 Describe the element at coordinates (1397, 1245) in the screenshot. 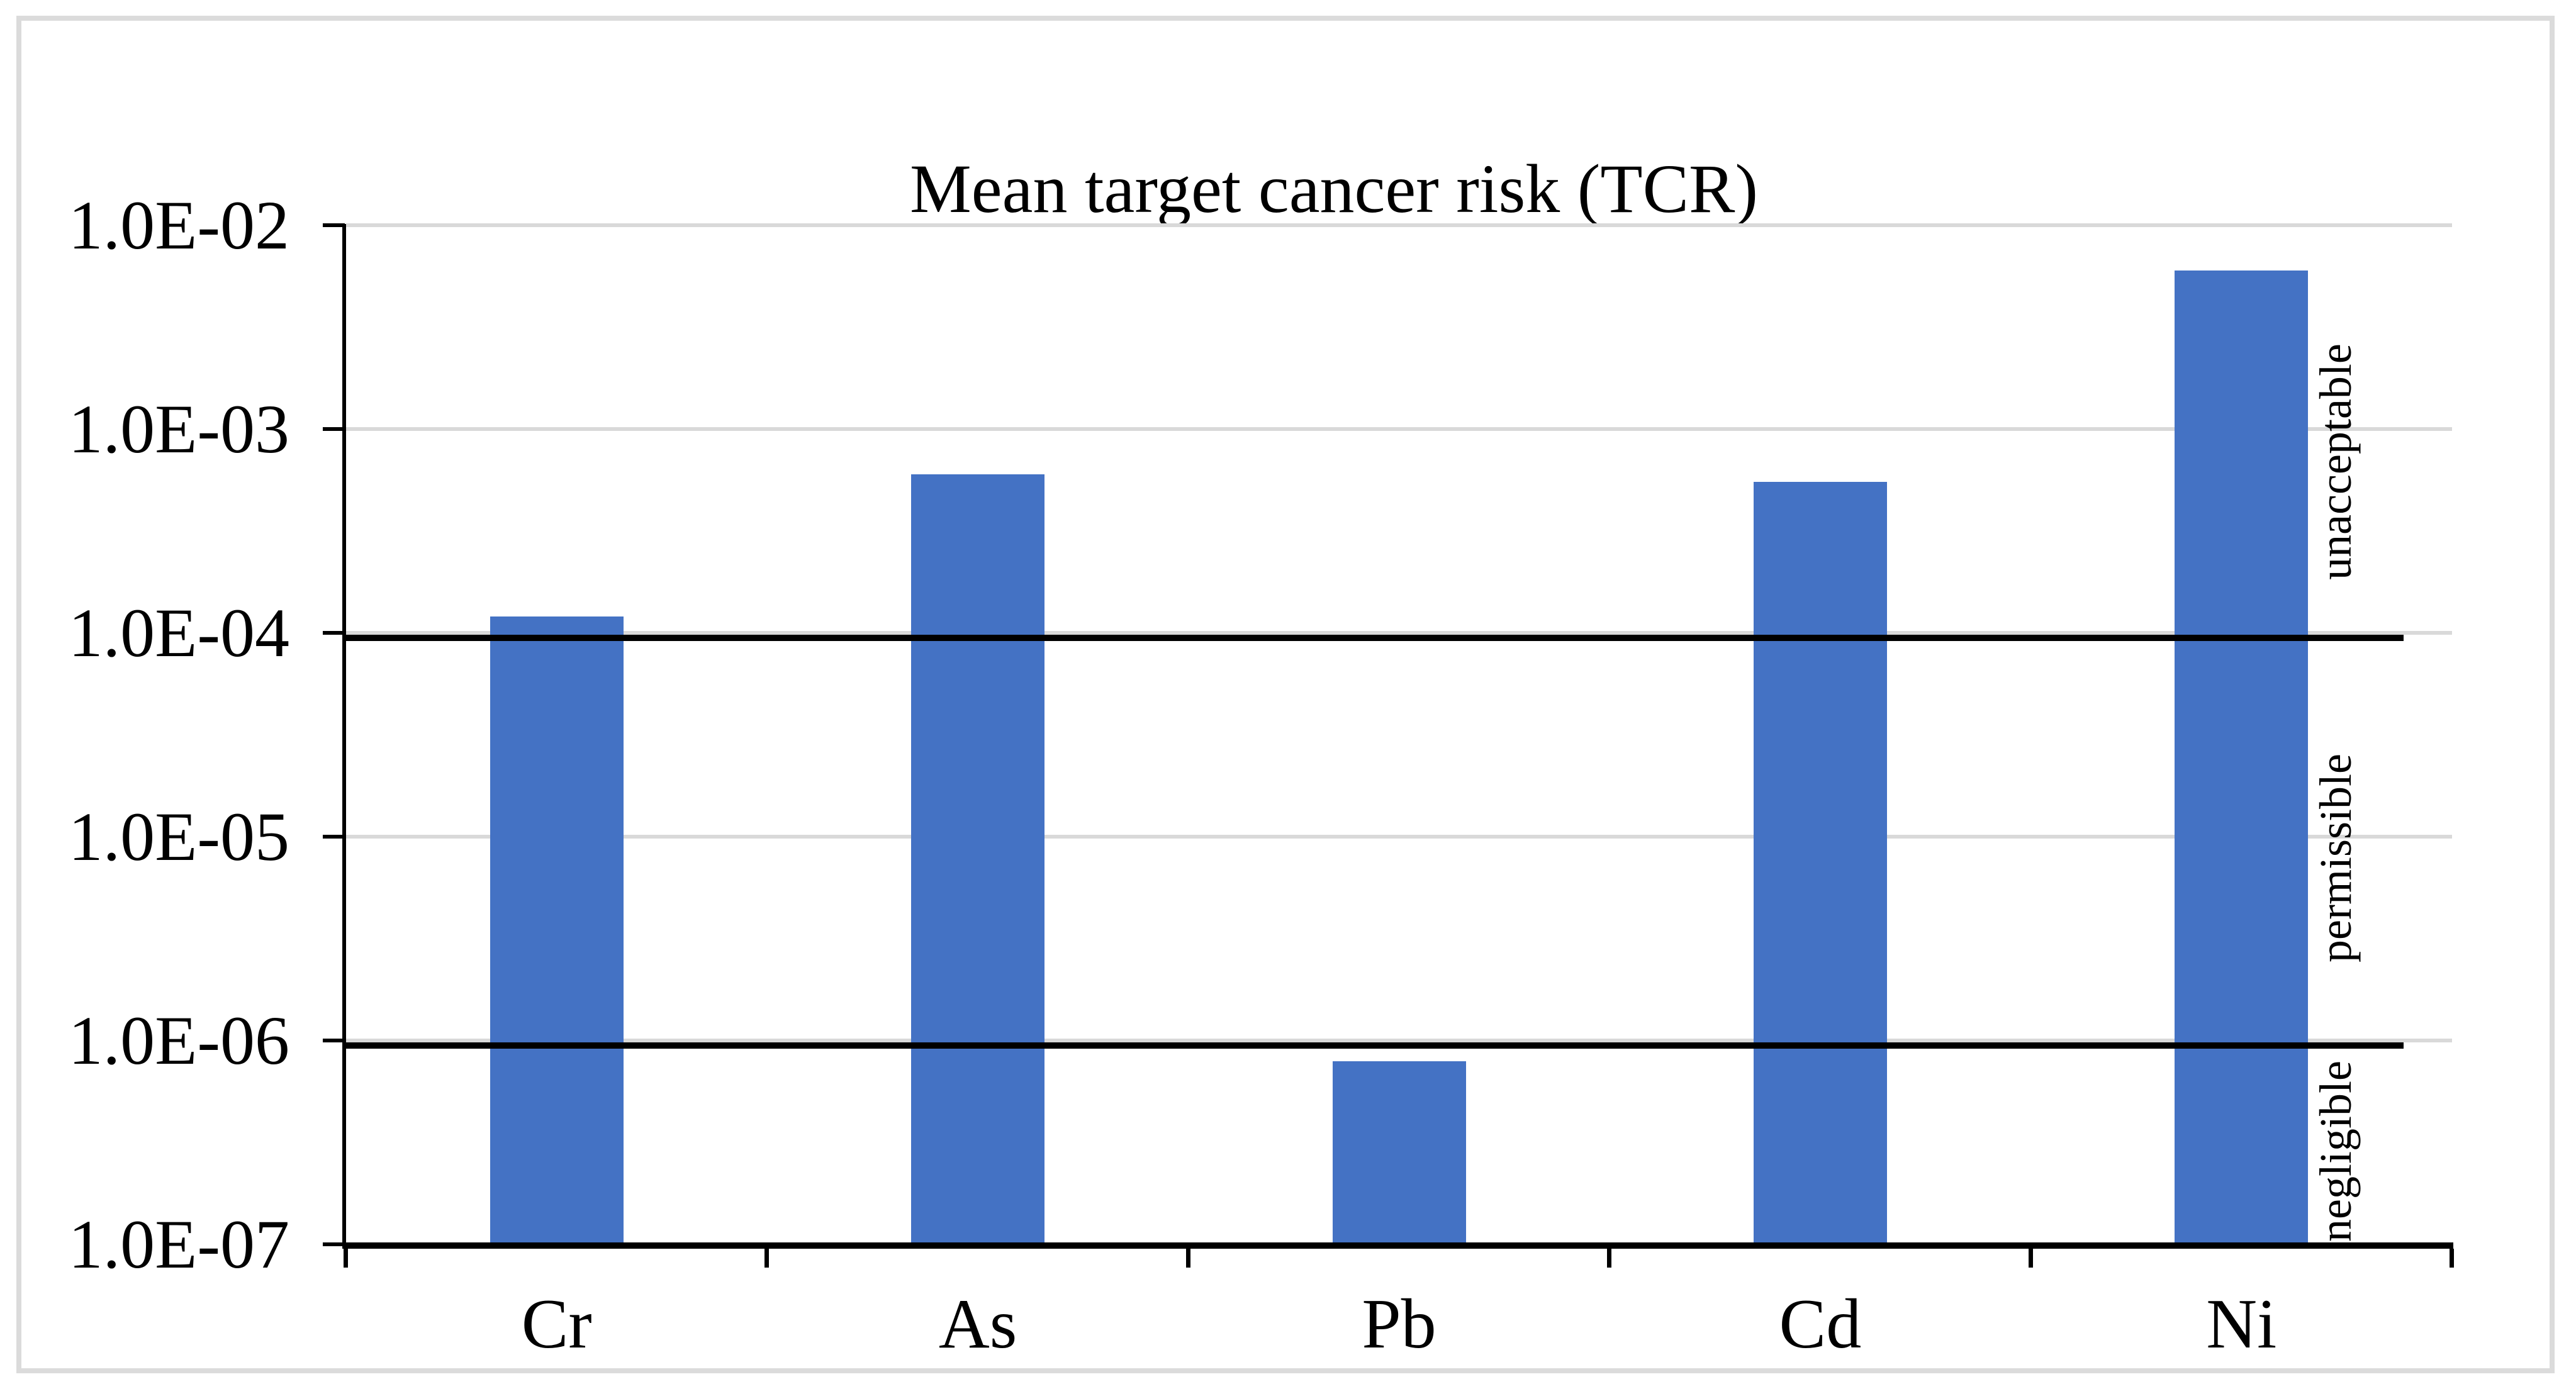

I see `x-axis-line` at that location.